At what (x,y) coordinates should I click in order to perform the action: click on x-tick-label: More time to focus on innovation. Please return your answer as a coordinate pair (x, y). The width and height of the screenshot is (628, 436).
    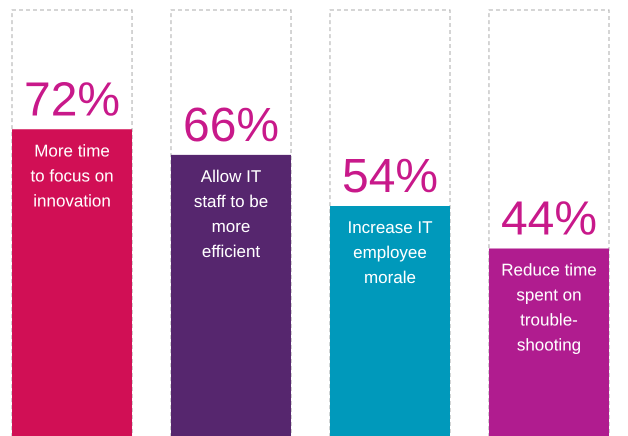
    Looking at the image, I should click on (72, 175).